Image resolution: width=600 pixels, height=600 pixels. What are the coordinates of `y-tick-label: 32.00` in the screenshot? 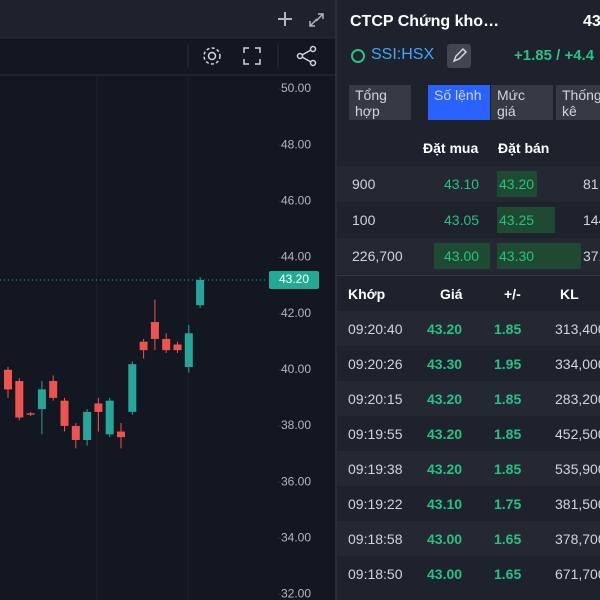 It's located at (296, 593).